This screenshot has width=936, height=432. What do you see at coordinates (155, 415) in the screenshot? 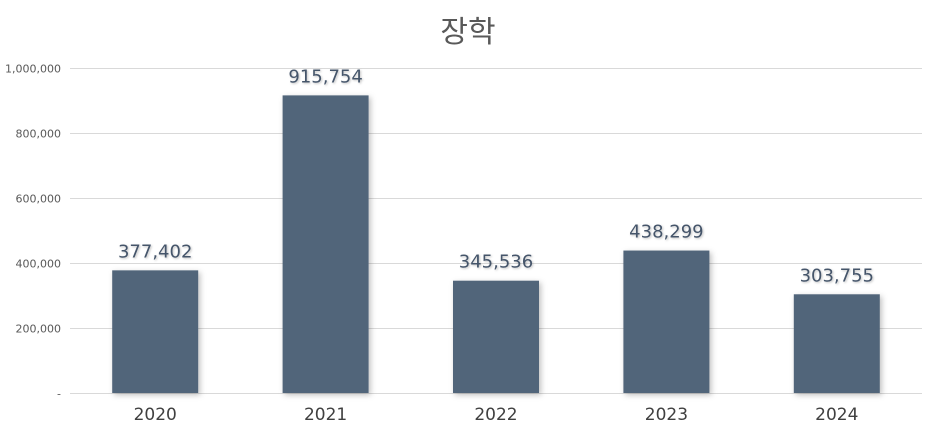
I see `x-tick-label: 2020` at bounding box center [155, 415].